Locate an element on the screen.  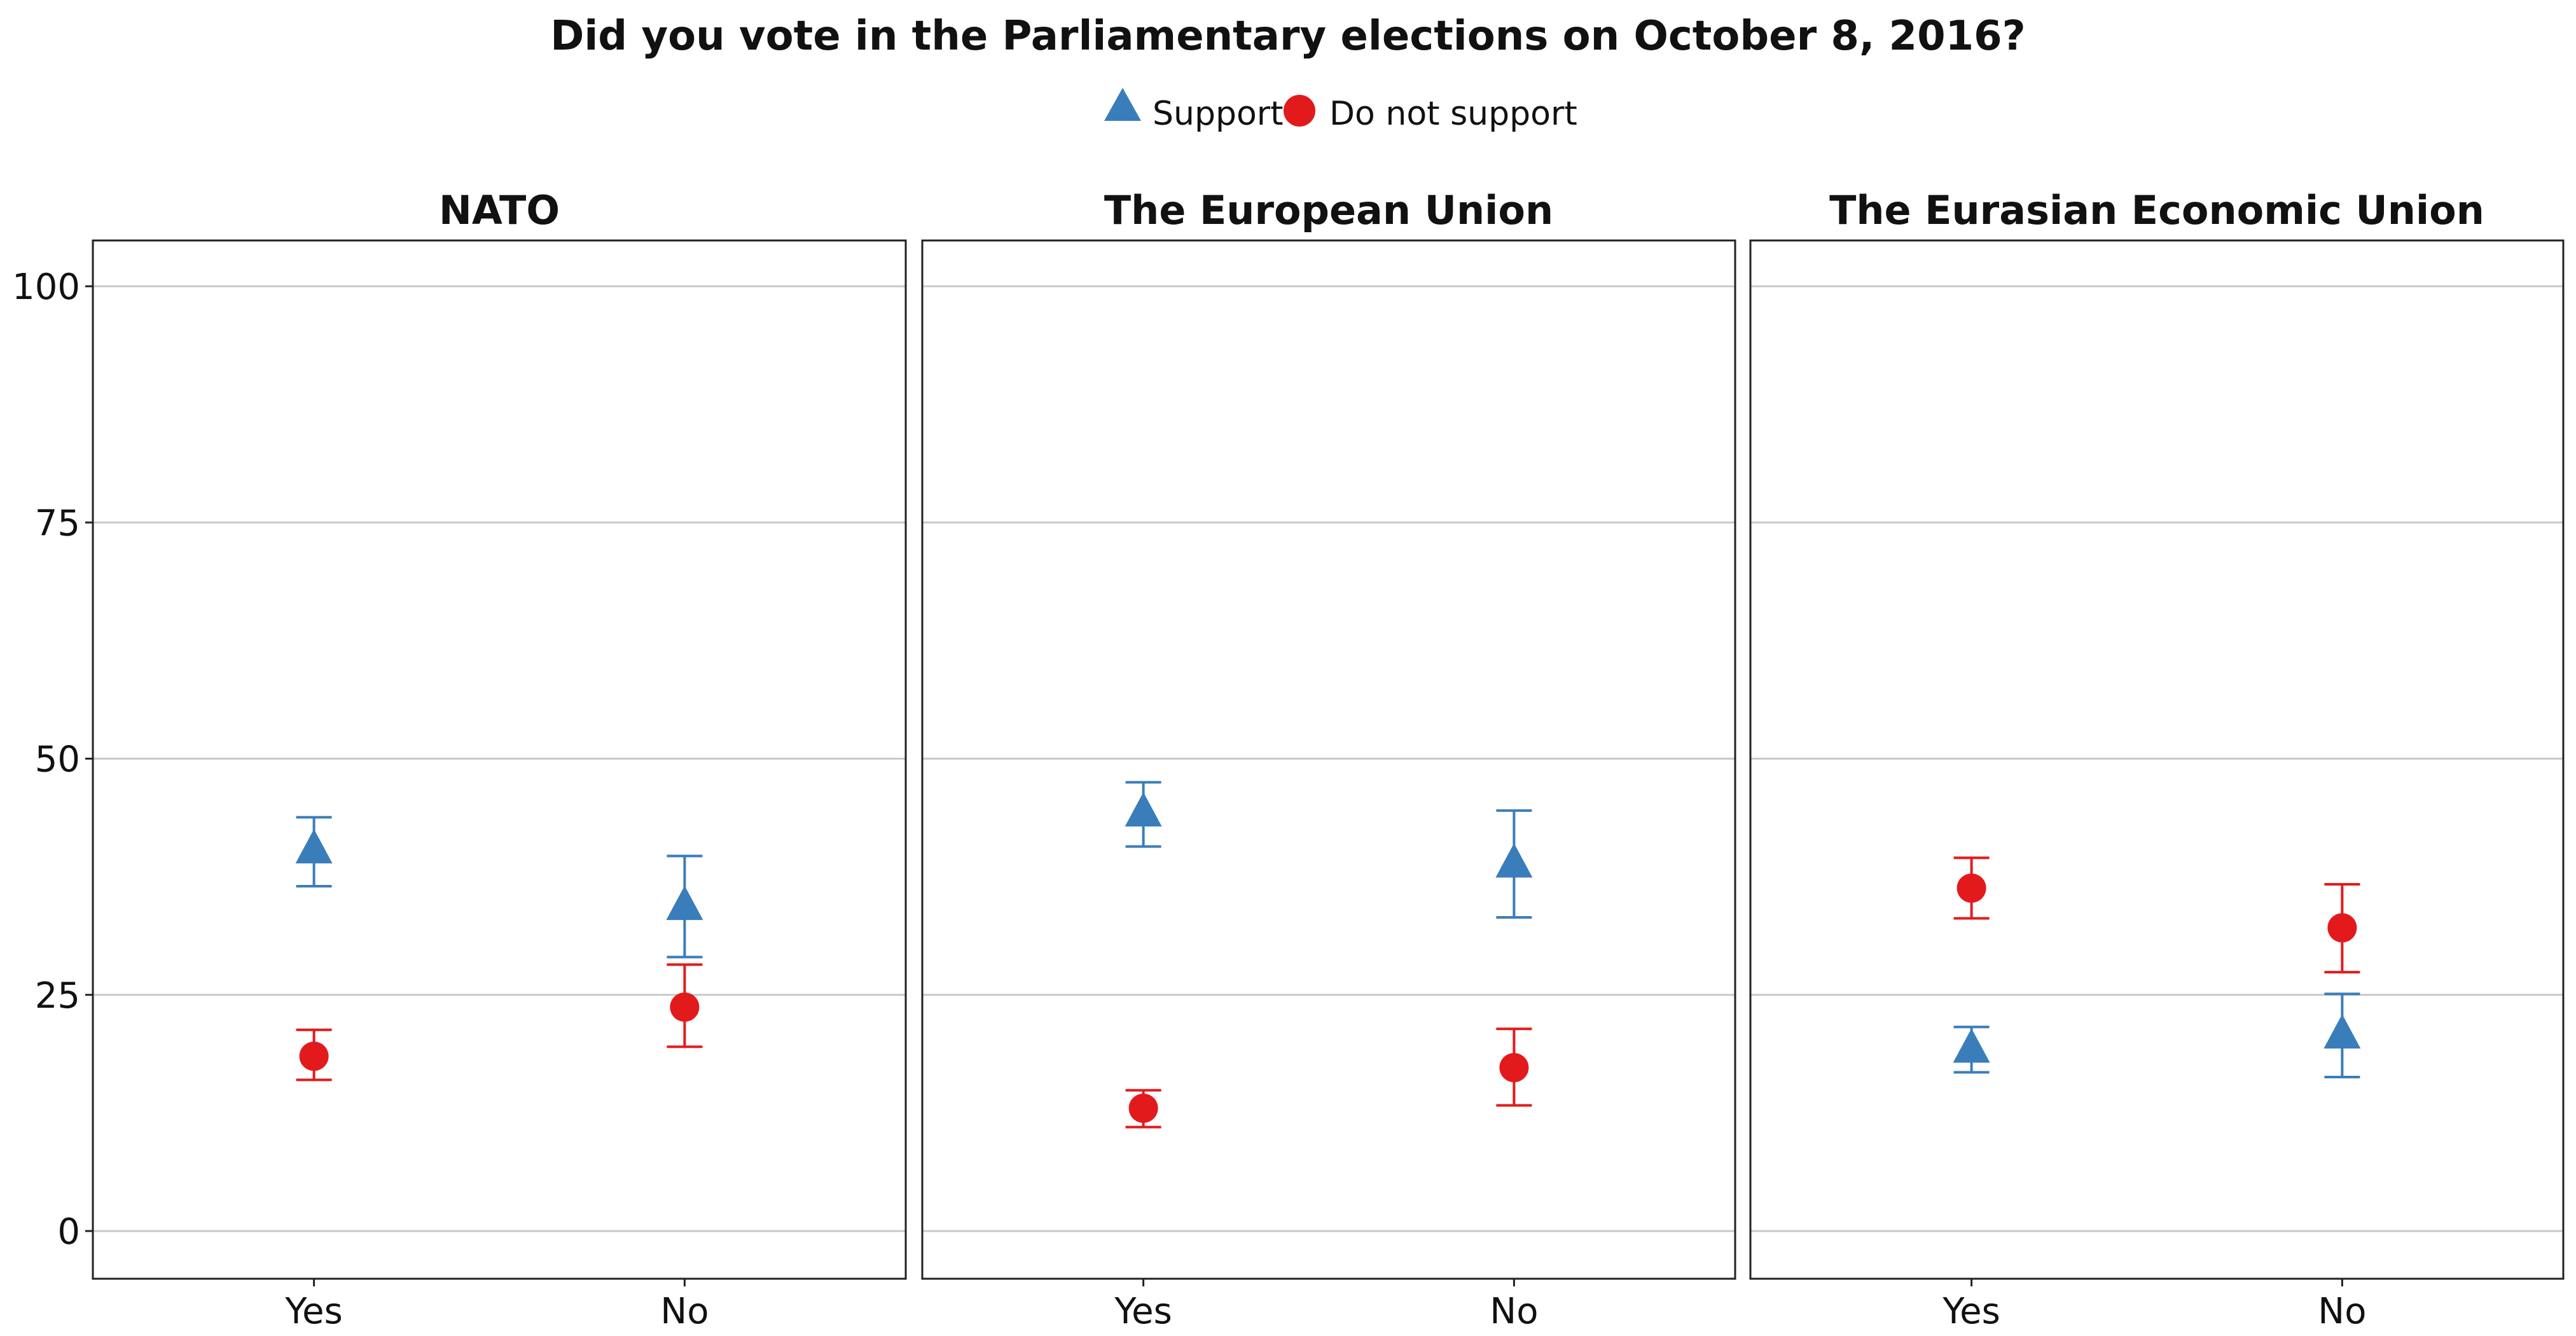
legend: Support Do not support is located at coordinates (1340, 110).